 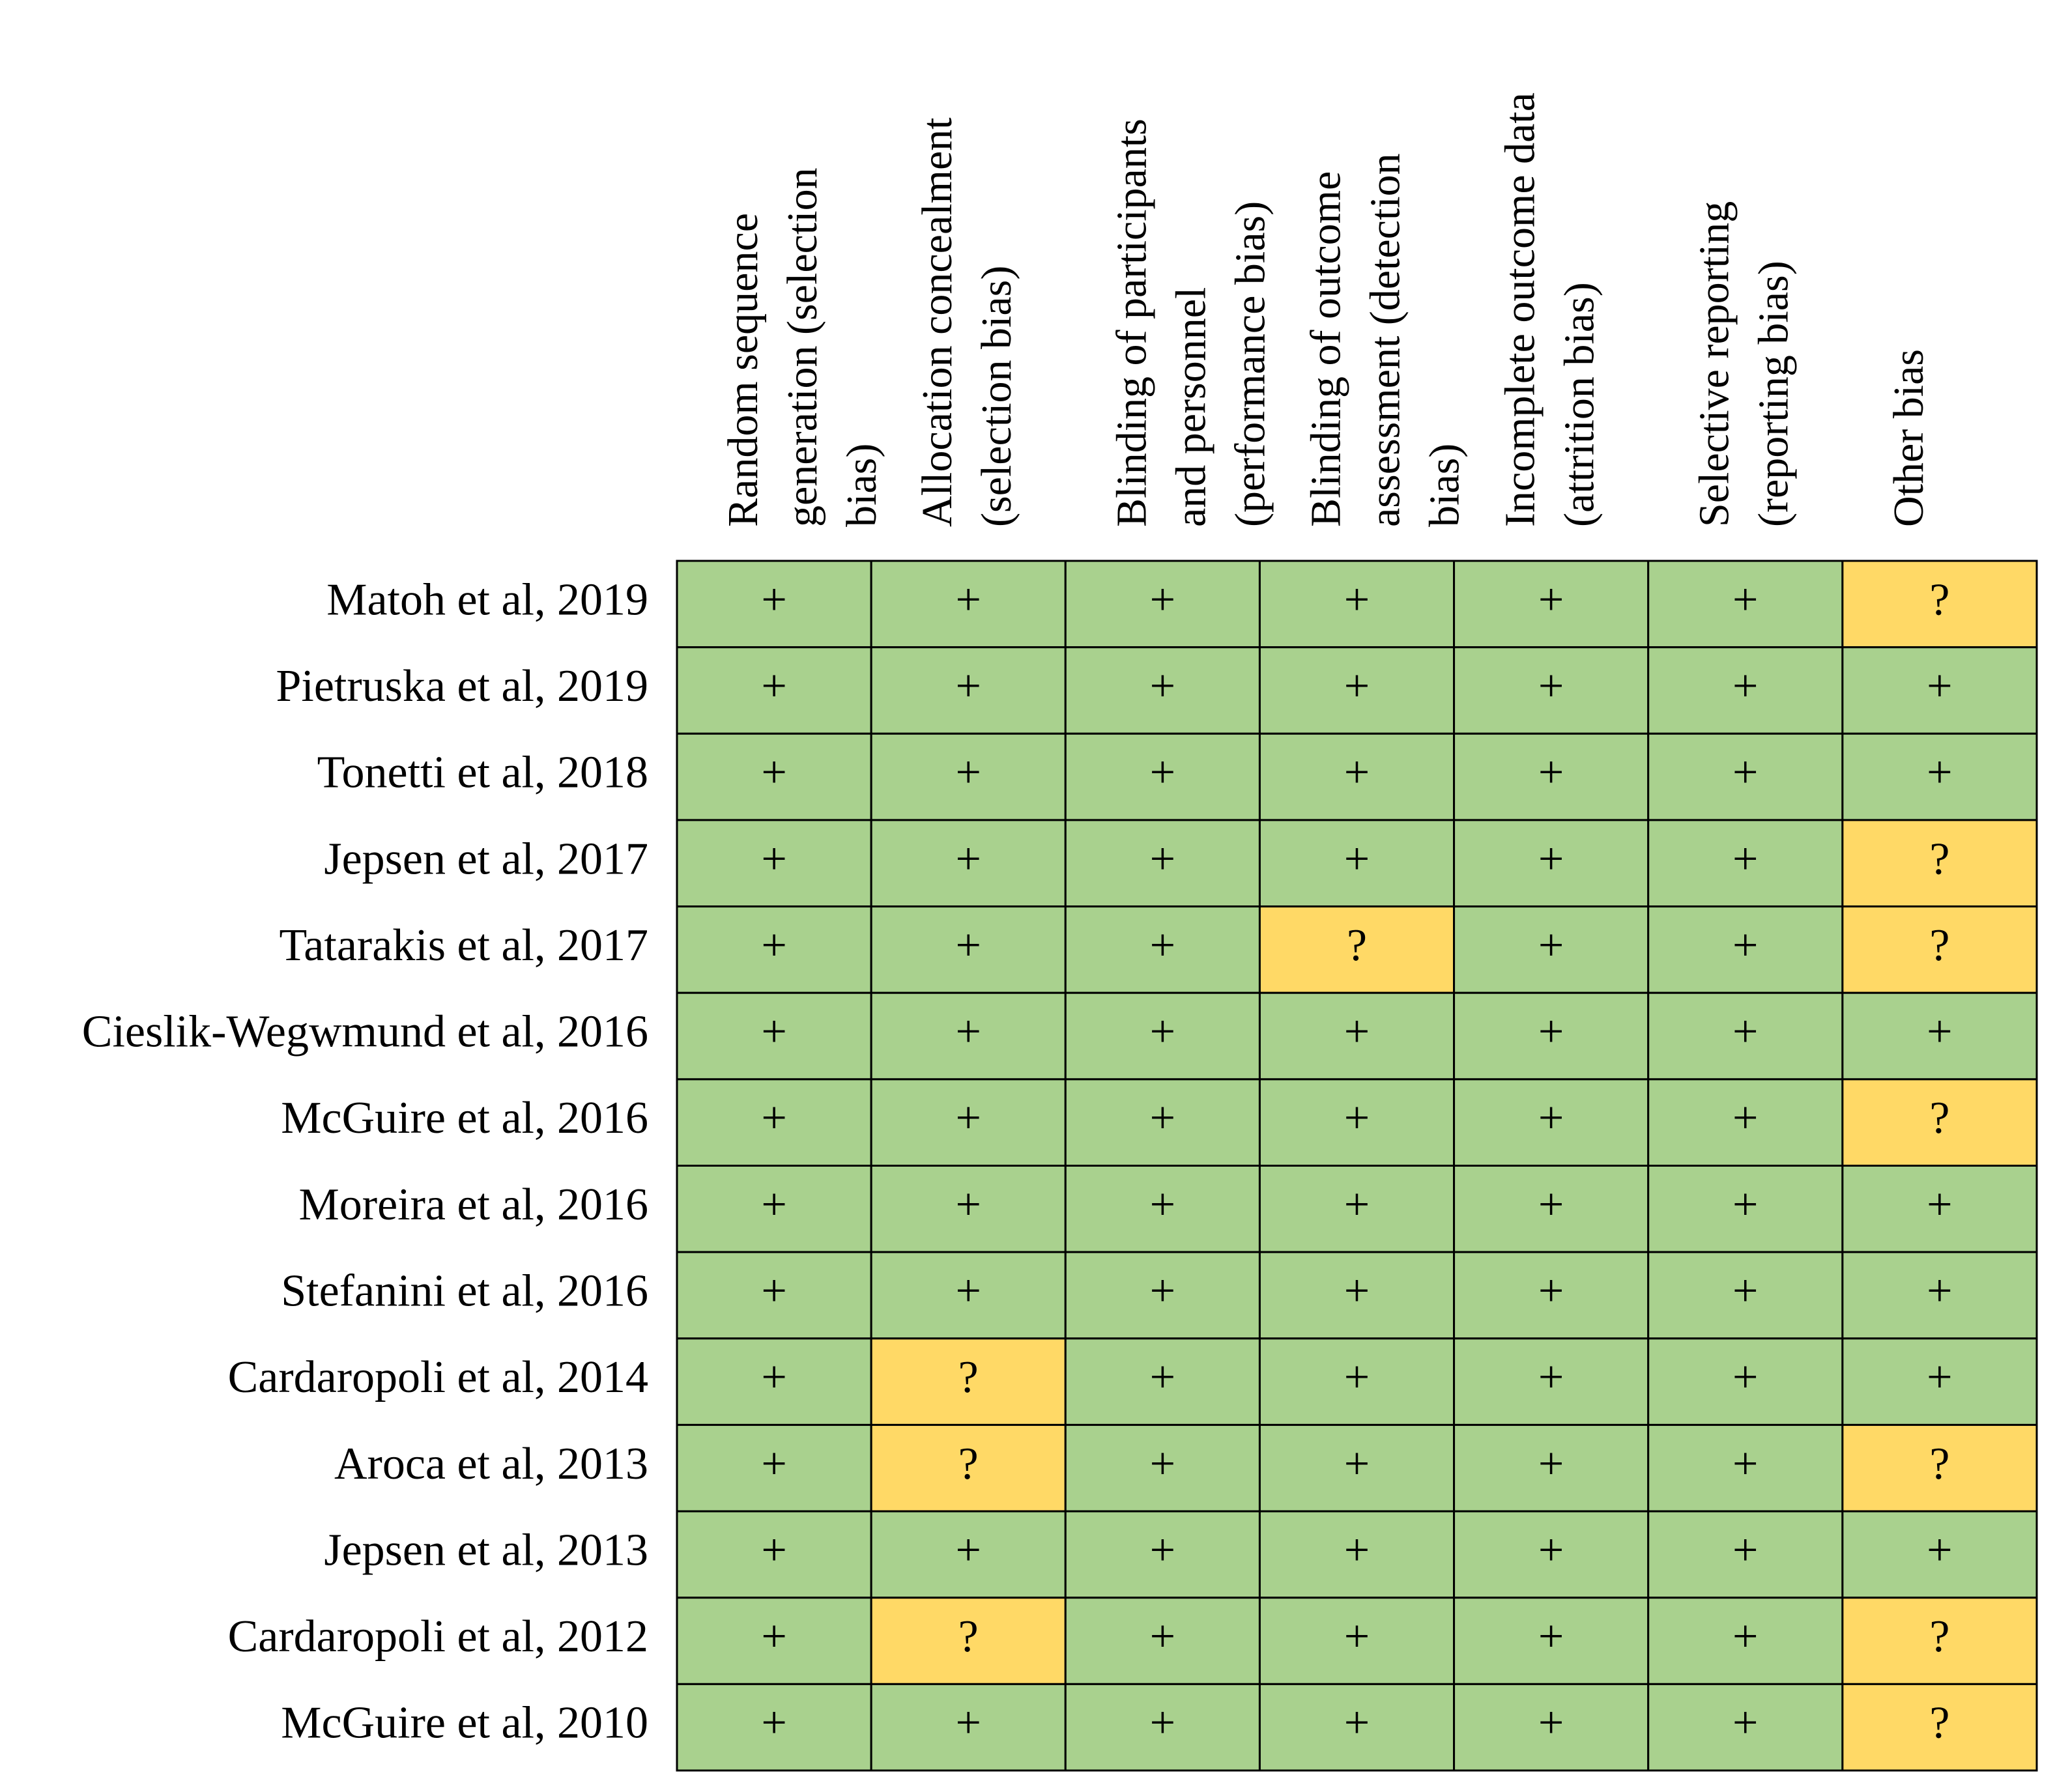 I want to click on study-label: Stefanini et al, 2016, so click(x=464, y=1291).